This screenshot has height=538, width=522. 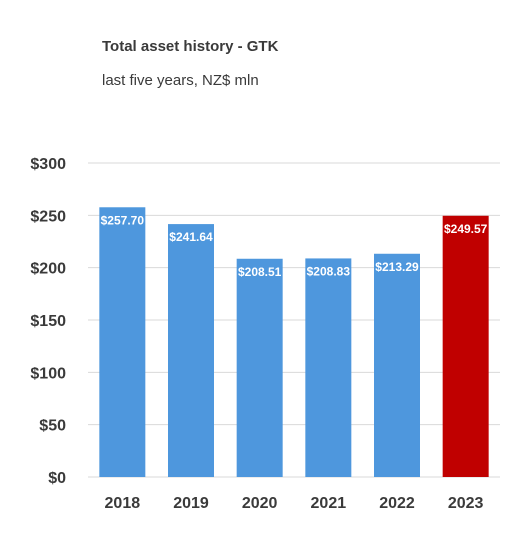 What do you see at coordinates (260, 272) in the screenshot?
I see `data-label: $208.51` at bounding box center [260, 272].